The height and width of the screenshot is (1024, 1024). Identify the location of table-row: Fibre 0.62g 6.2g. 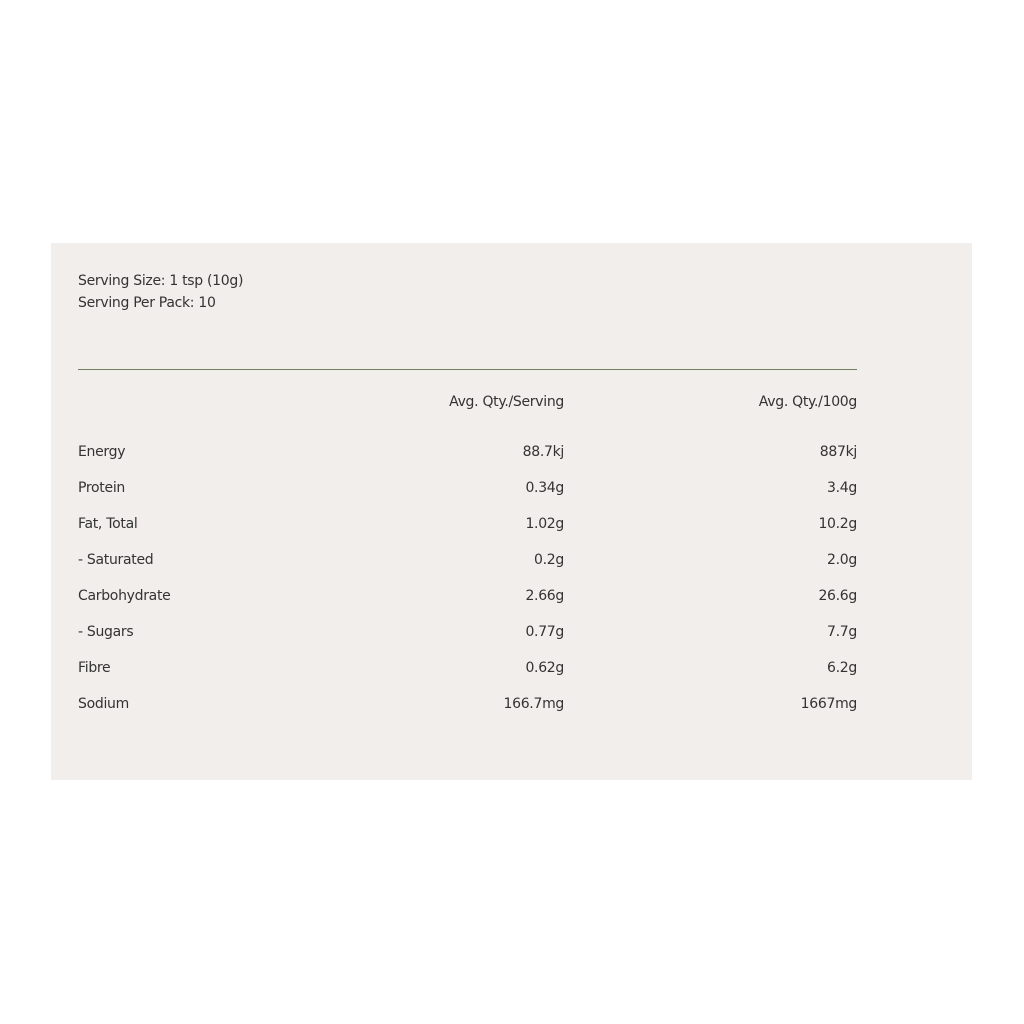
(467, 670).